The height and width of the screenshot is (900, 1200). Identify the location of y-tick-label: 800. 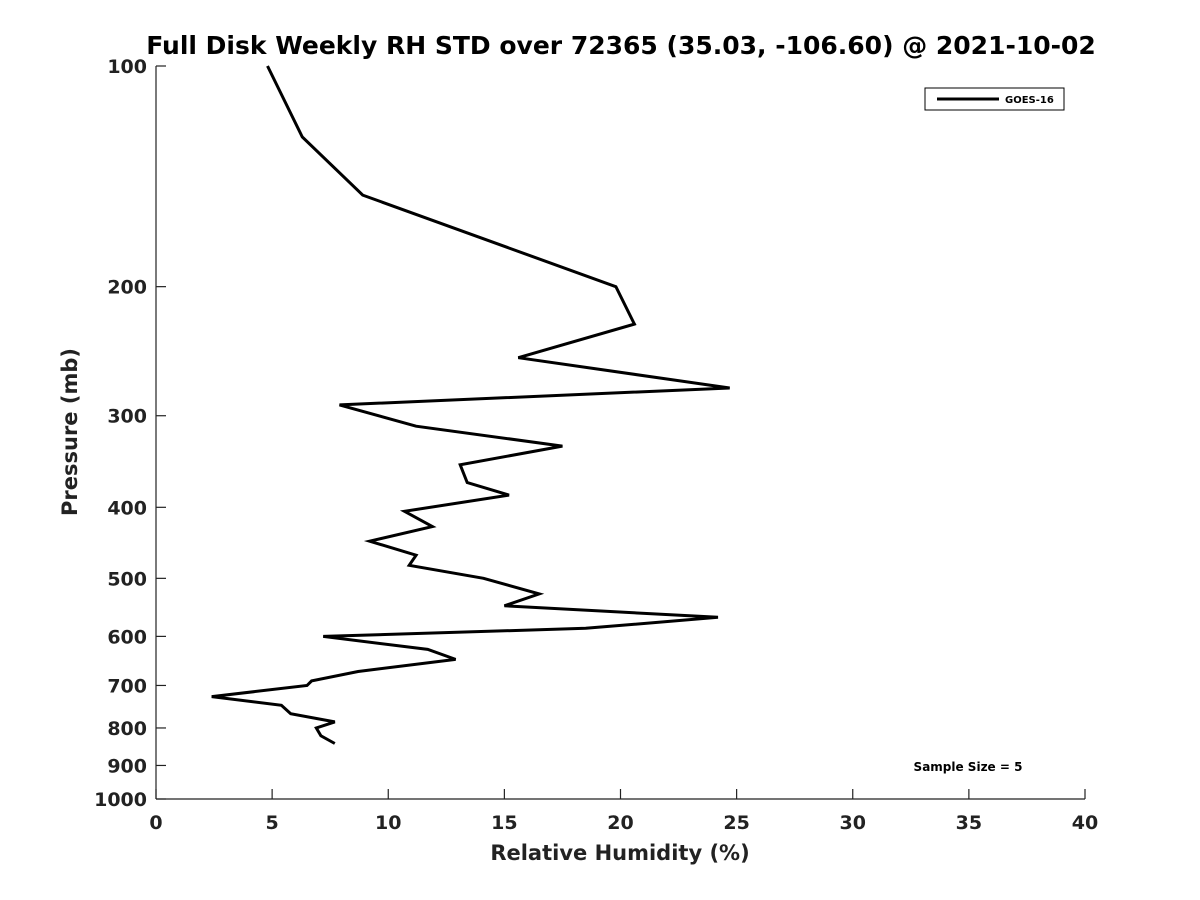
(127, 729).